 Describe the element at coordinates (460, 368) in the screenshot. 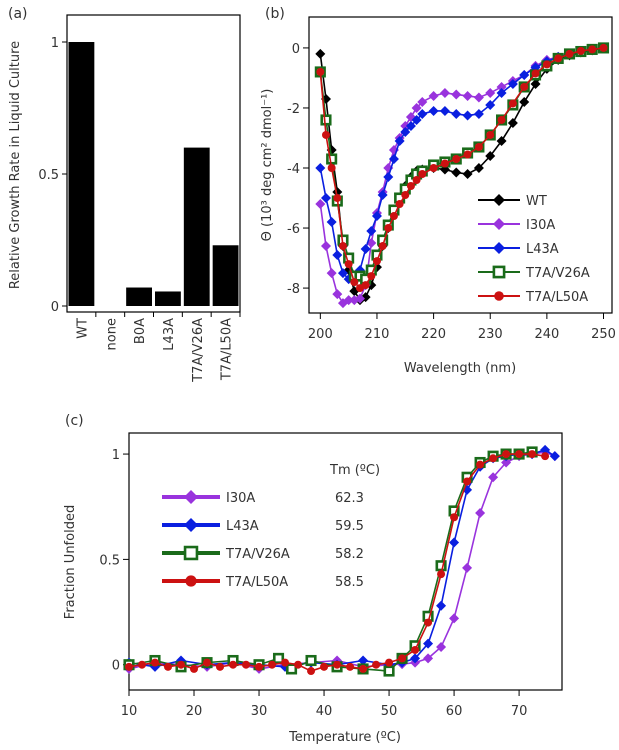

I see `panel-b-x-axis-title: Wavelength (nm)` at that location.